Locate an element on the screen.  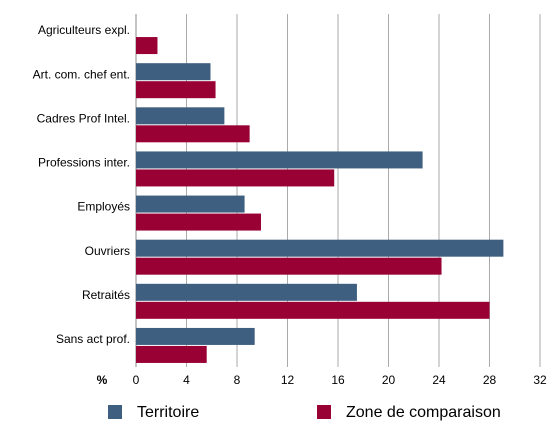
x-tick-label: 8 is located at coordinates (237, 380).